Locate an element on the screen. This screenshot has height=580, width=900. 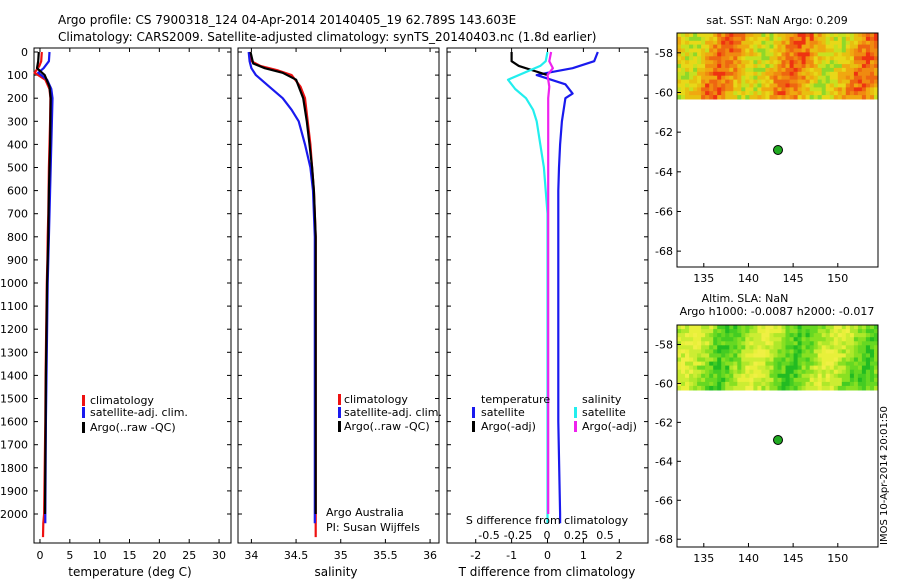
map-y-tick-label: -58 is located at coordinates (664, 344).